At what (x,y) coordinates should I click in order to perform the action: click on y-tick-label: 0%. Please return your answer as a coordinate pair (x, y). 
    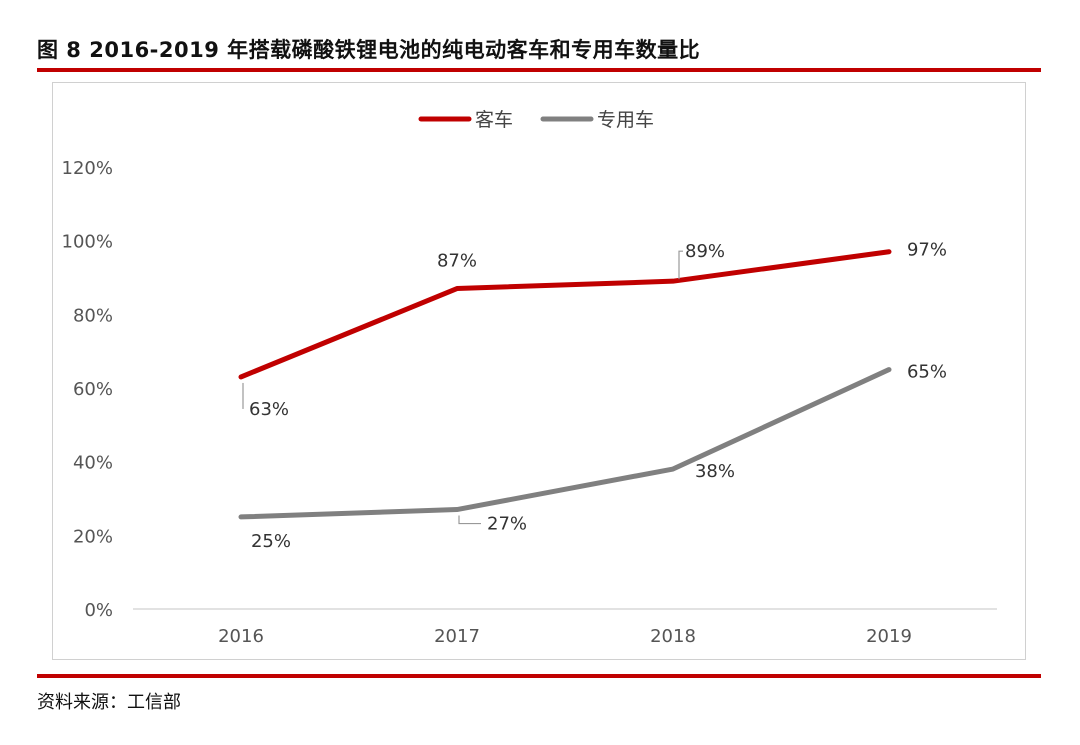
    Looking at the image, I should click on (98, 610).